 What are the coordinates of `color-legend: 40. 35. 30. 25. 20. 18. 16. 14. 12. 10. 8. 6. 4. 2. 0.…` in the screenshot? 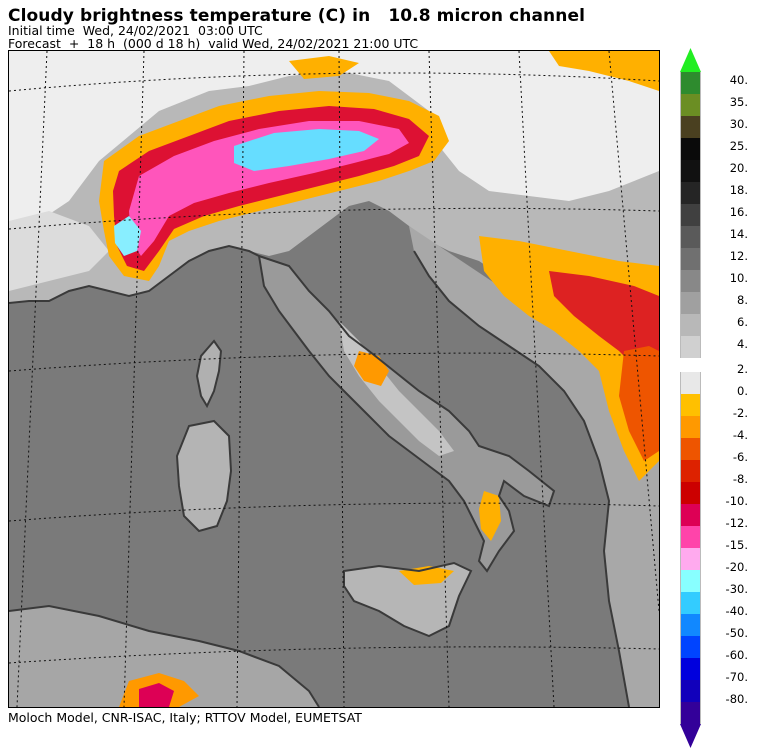 It's located at (719, 398).